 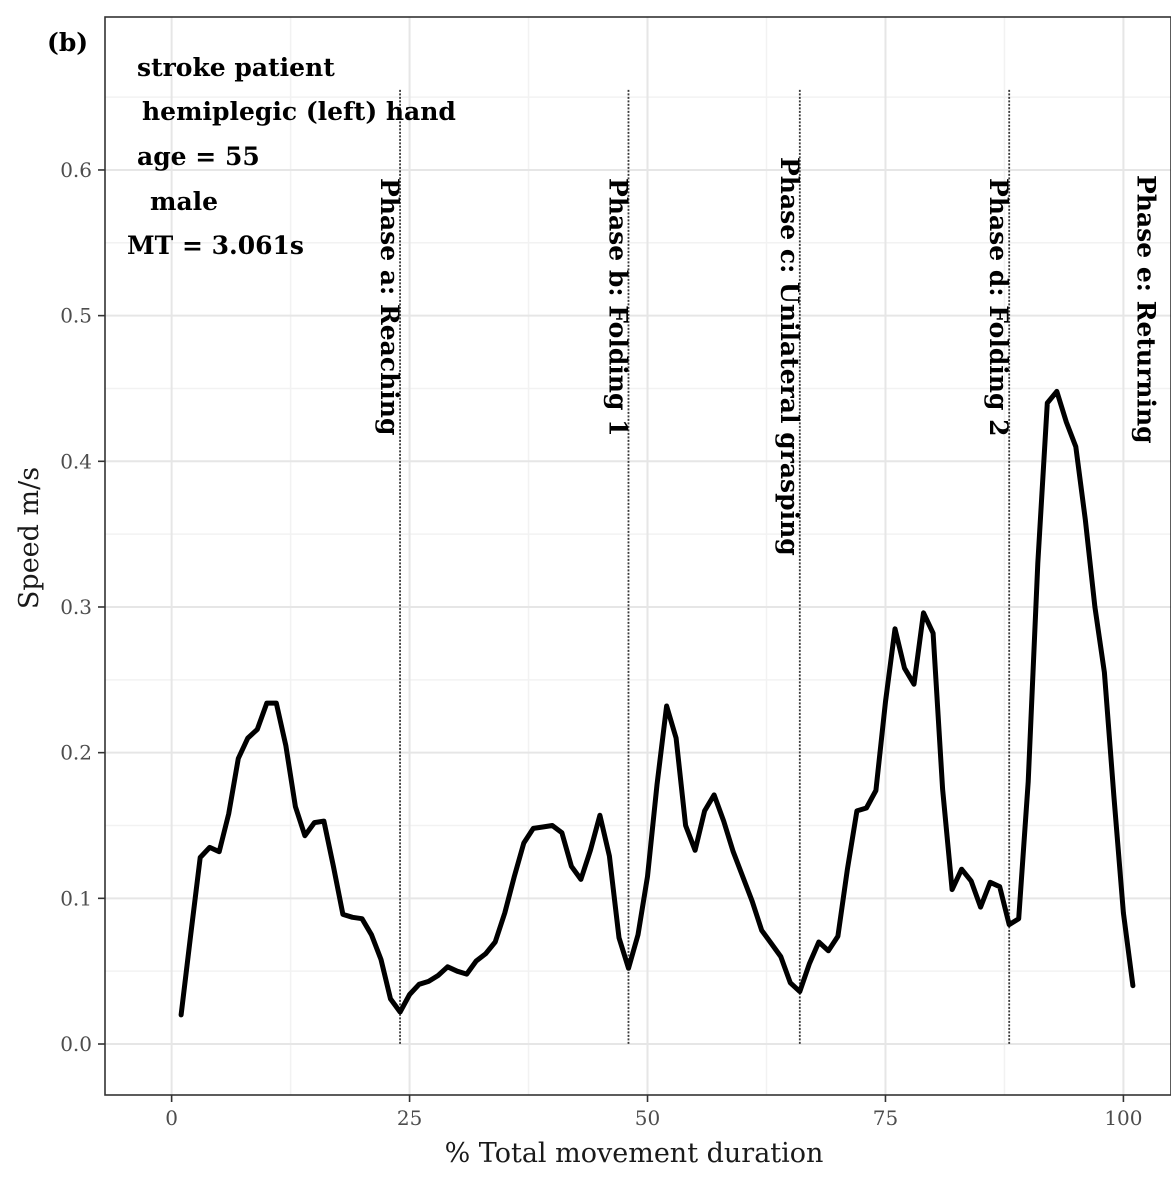 I want to click on y-tick-label: 0.0, so click(x=76, y=1044).